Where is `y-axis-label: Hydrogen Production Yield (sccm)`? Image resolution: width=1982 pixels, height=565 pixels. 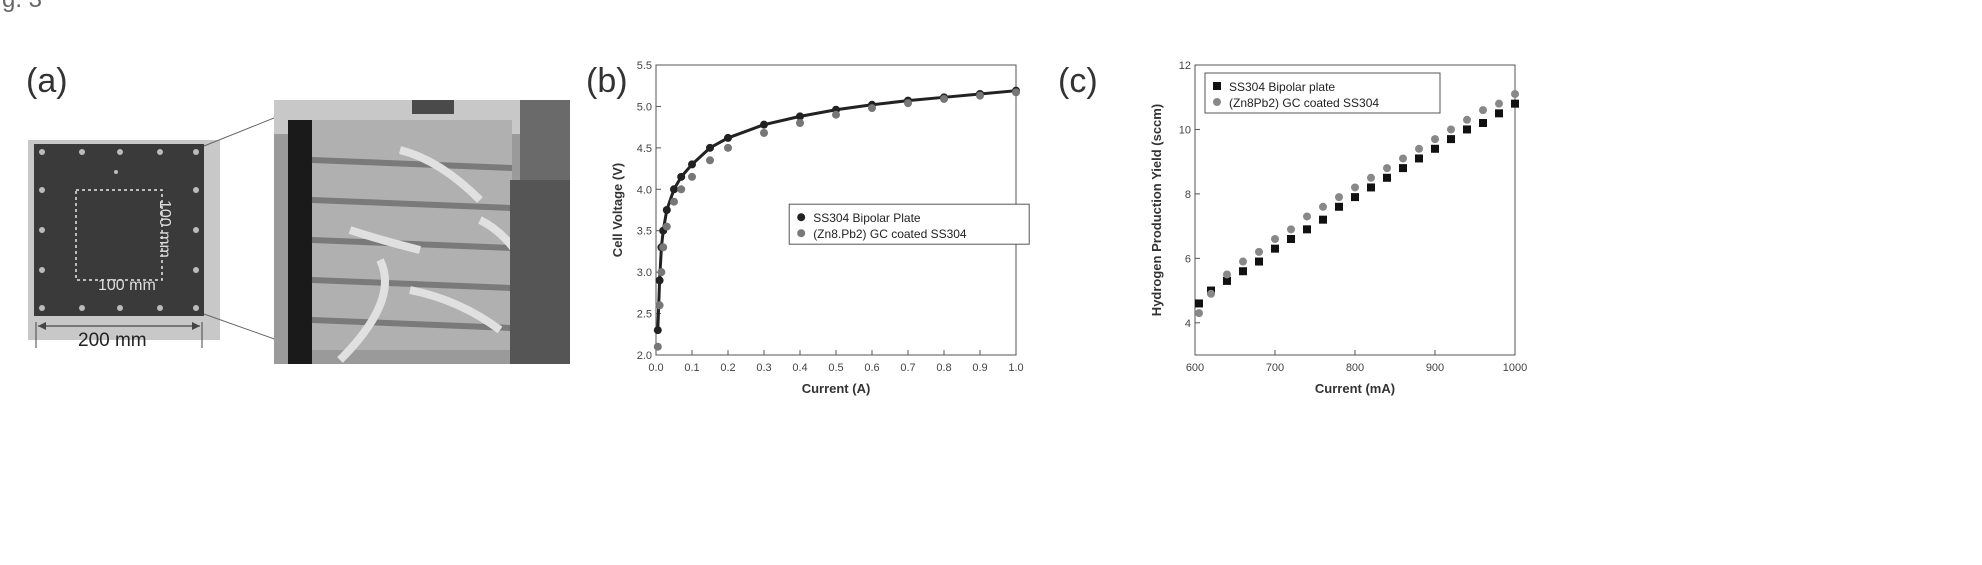
y-axis-label: Hydrogen Production Yield (sccm) is located at coordinates (1156, 210).